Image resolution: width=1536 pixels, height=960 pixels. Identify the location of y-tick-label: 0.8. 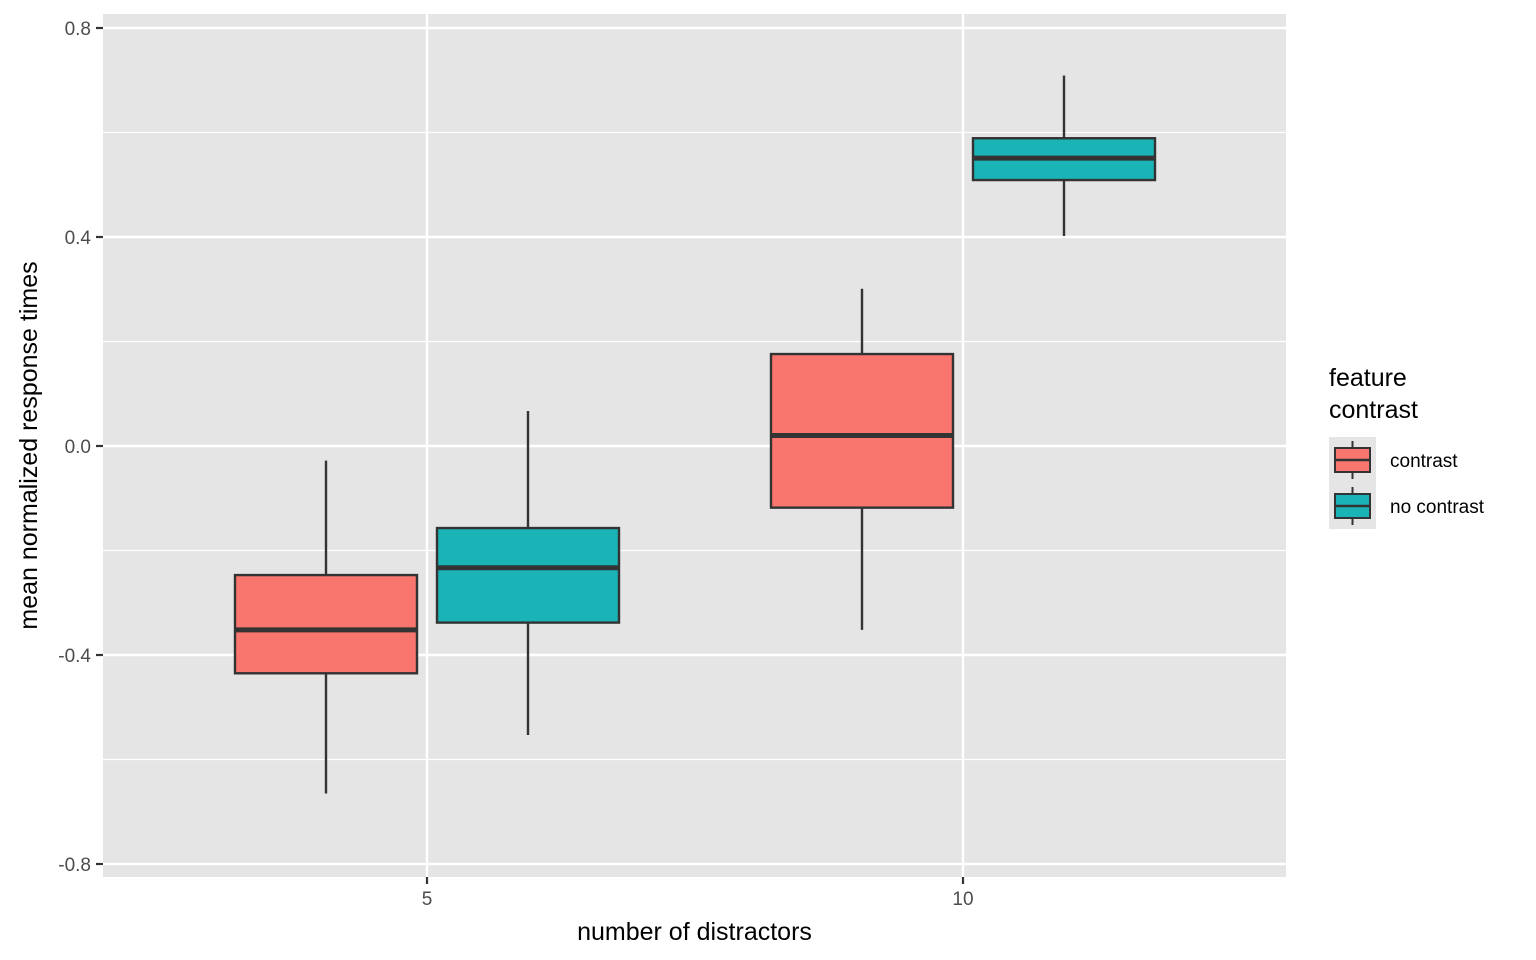
(78, 29).